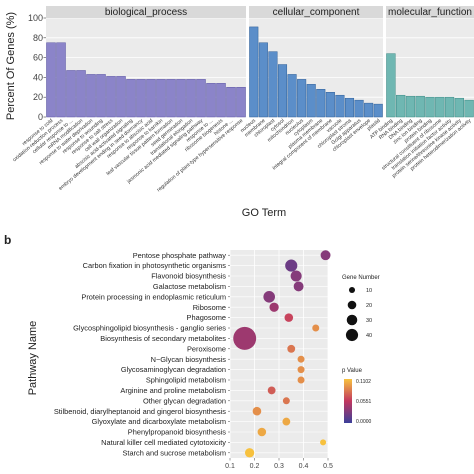 This screenshot has width=474, height=474. What do you see at coordinates (364, 422) in the screenshot?
I see `color-legend-low: 0.0000` at bounding box center [364, 422].